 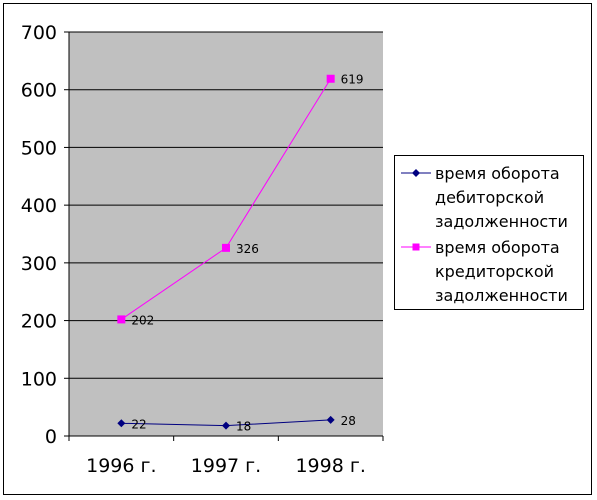 What do you see at coordinates (243, 427) in the screenshot?
I see `data-label: 18` at bounding box center [243, 427].